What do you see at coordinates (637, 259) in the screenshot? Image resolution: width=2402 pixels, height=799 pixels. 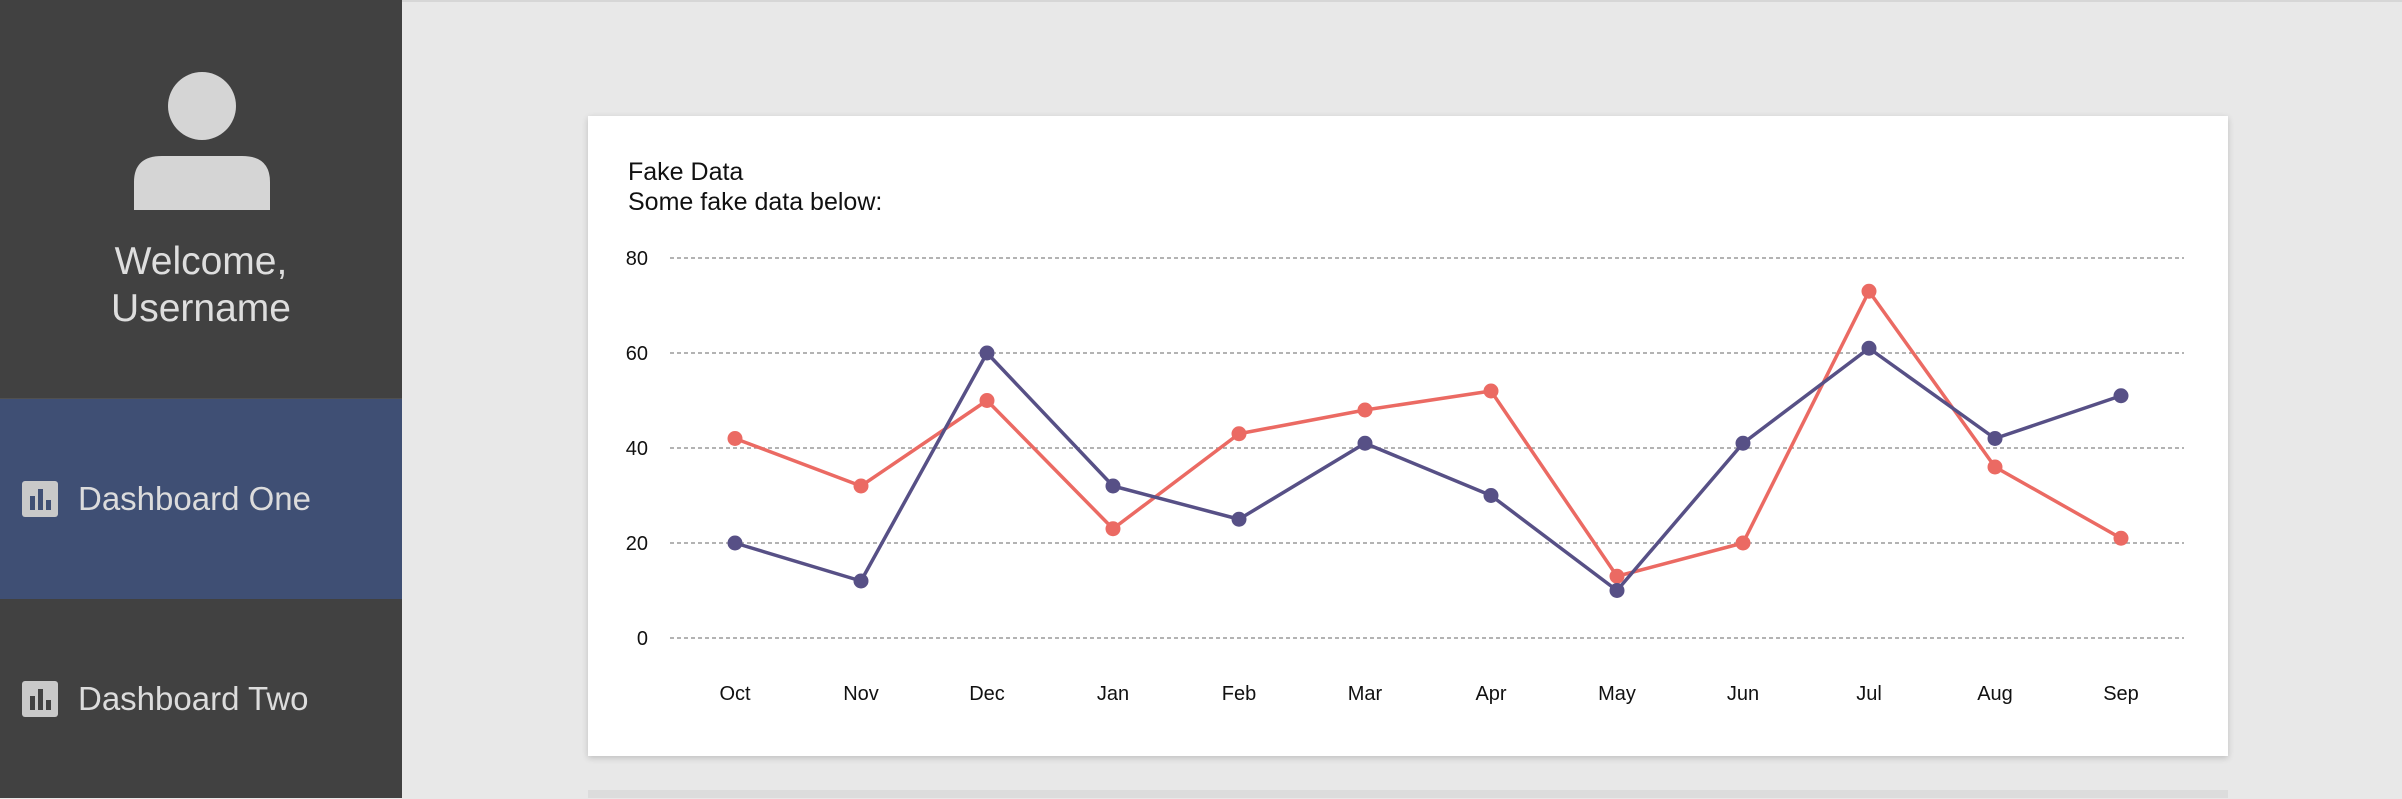 I see `y-tick-label: 80` at bounding box center [637, 259].